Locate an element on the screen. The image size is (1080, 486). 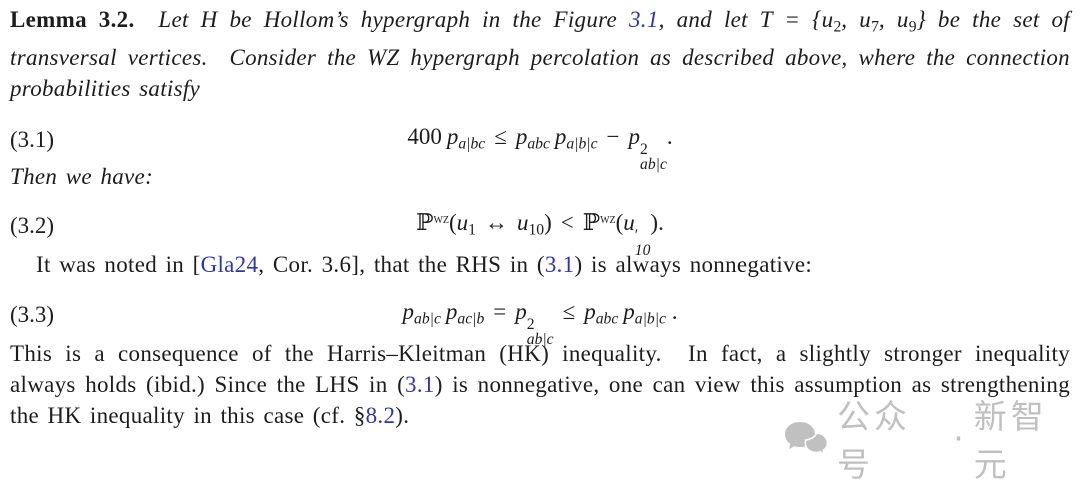
math-token: 400 is located at coordinates (424, 137).